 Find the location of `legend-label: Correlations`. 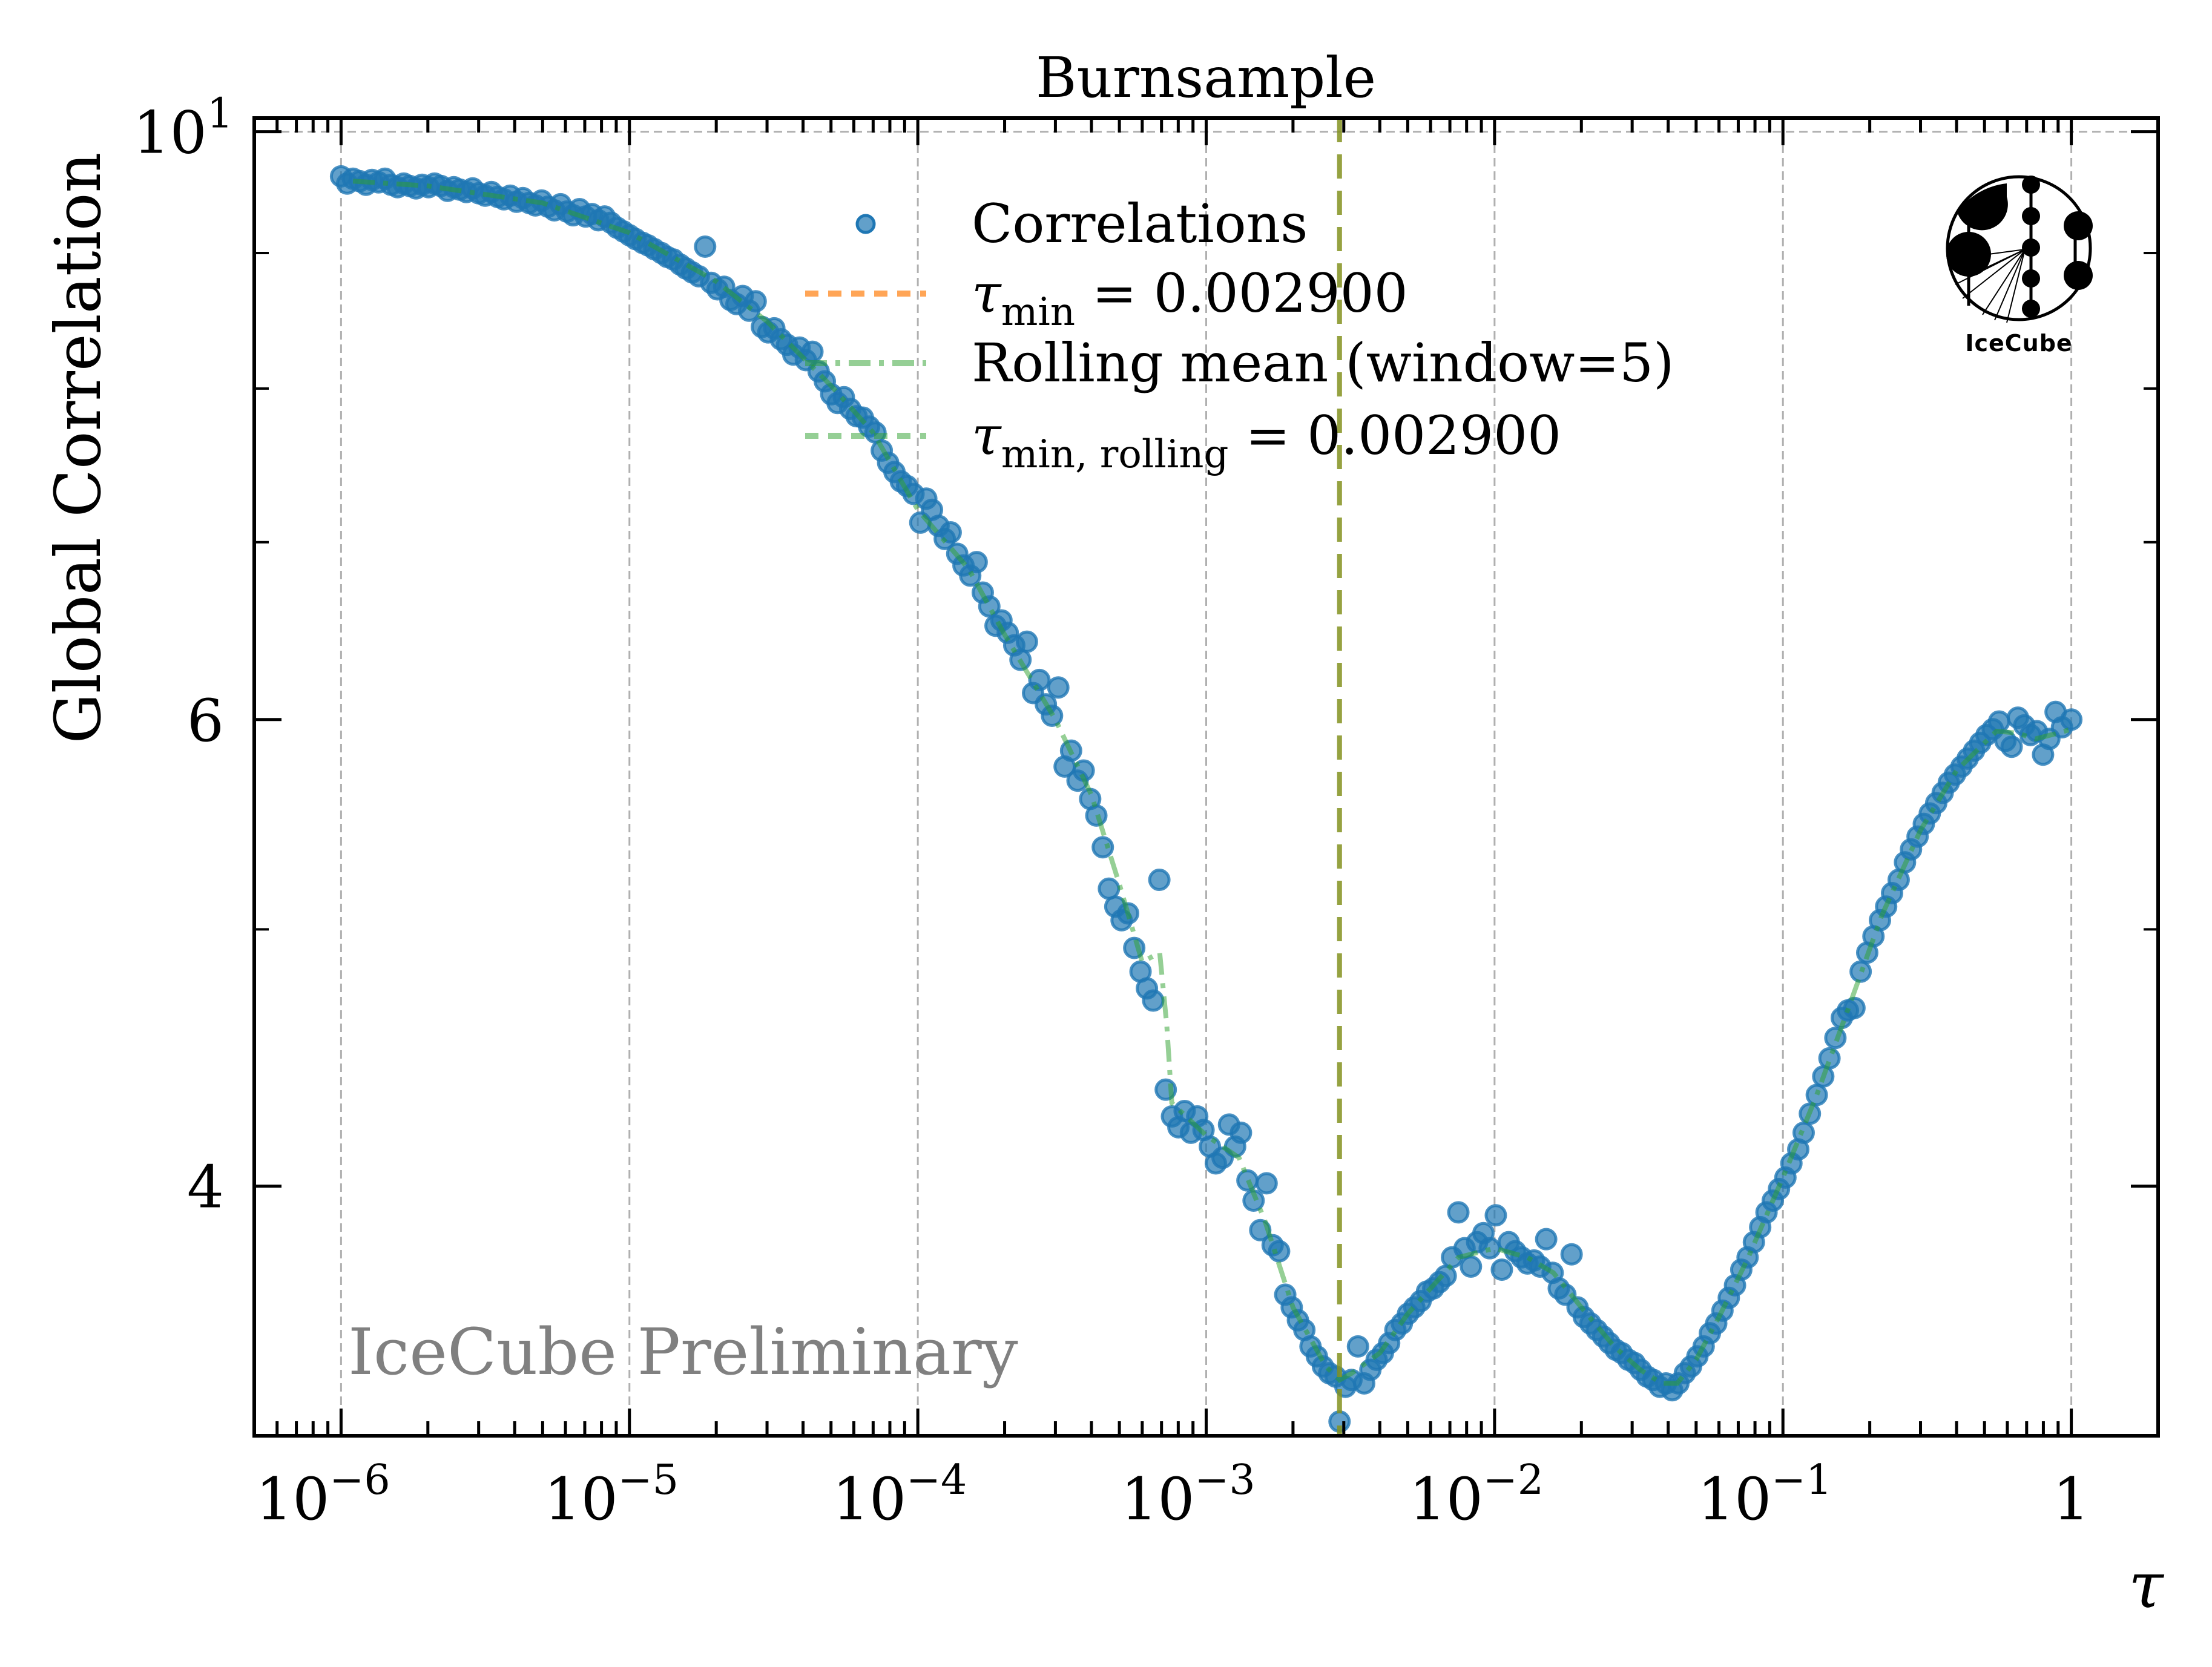

legend-label: Correlations is located at coordinates (1140, 223).